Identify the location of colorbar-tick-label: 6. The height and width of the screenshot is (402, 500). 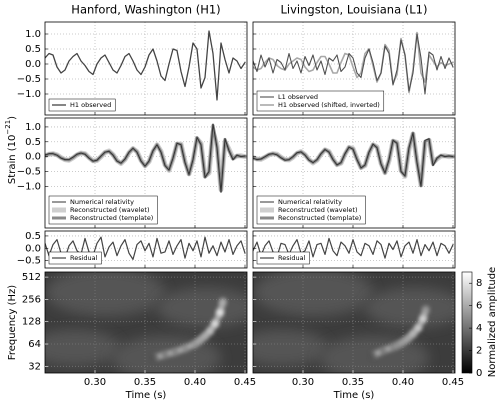
(479, 306).